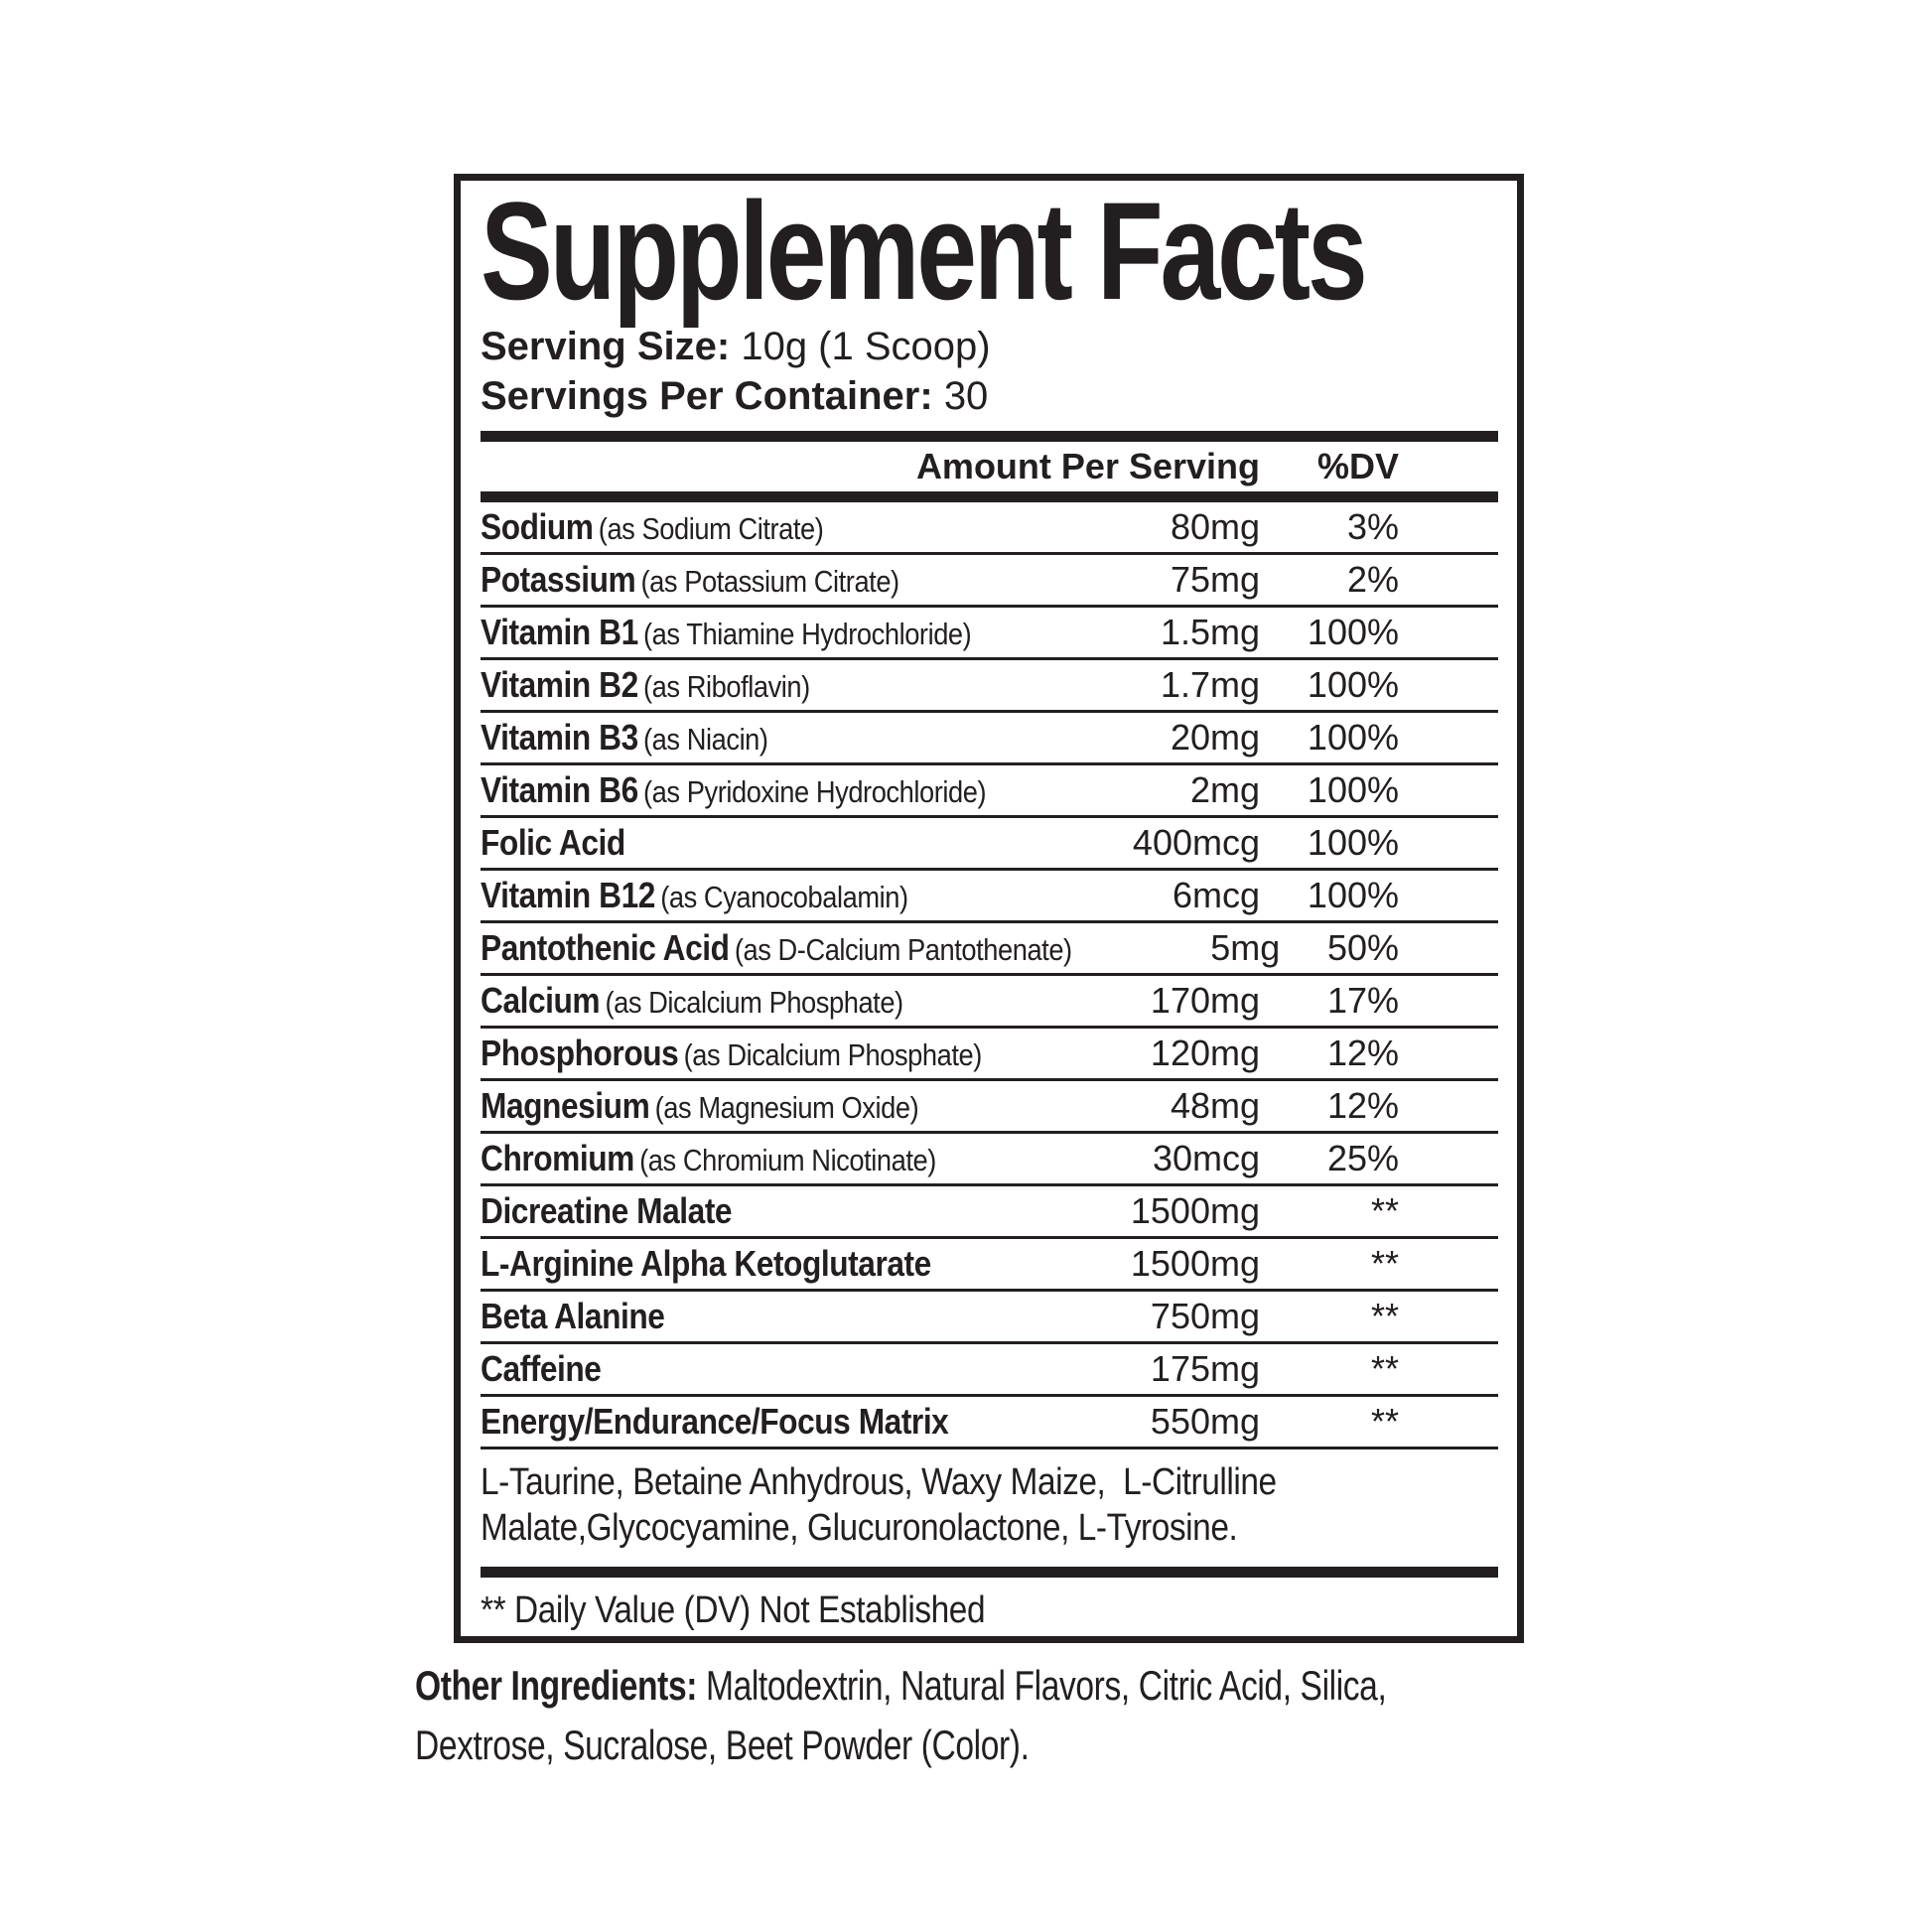 This screenshot has height=1932, width=1932. Describe the element at coordinates (1215, 1106) in the screenshot. I see `nutrient-amount: 48mg` at that location.